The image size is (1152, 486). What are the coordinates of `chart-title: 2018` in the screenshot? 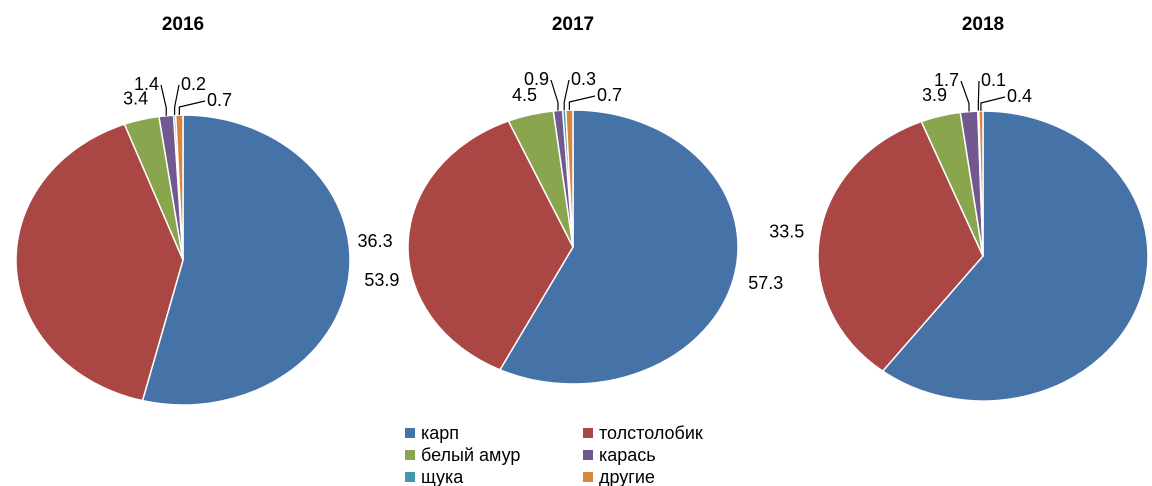 It's located at (983, 24).